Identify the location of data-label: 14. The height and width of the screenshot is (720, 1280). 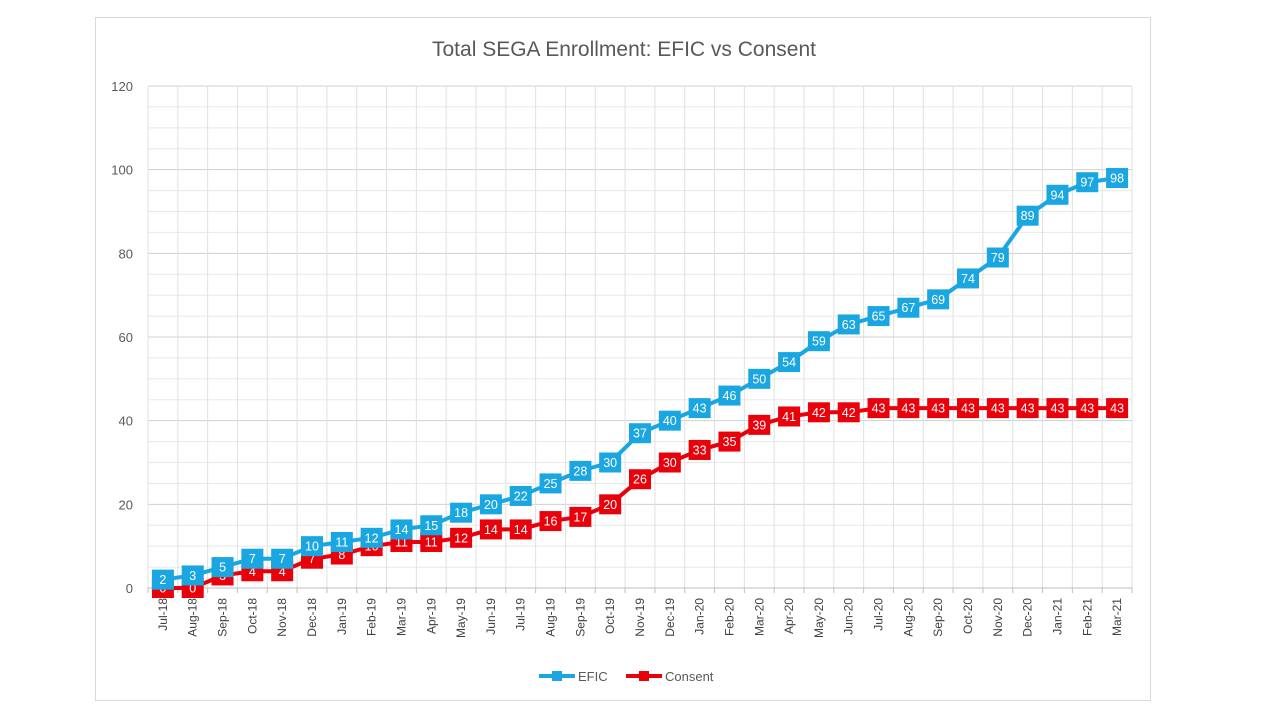
(521, 530).